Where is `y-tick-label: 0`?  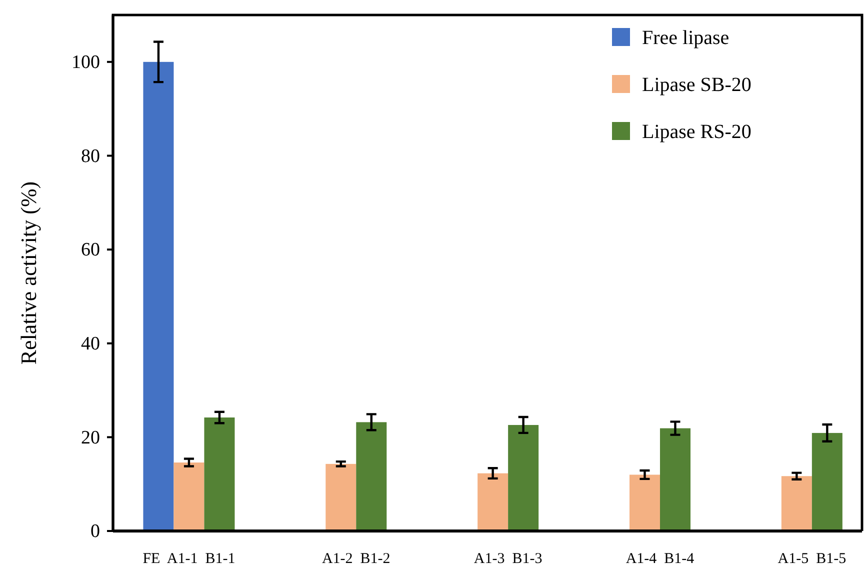 y-tick-label: 0 is located at coordinates (95, 531).